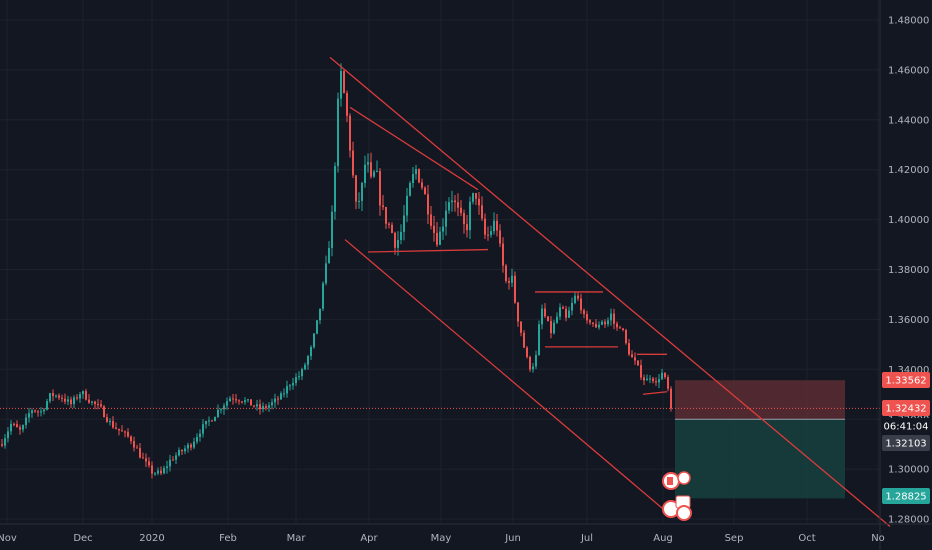  I want to click on position-risk-zone, so click(760, 400).